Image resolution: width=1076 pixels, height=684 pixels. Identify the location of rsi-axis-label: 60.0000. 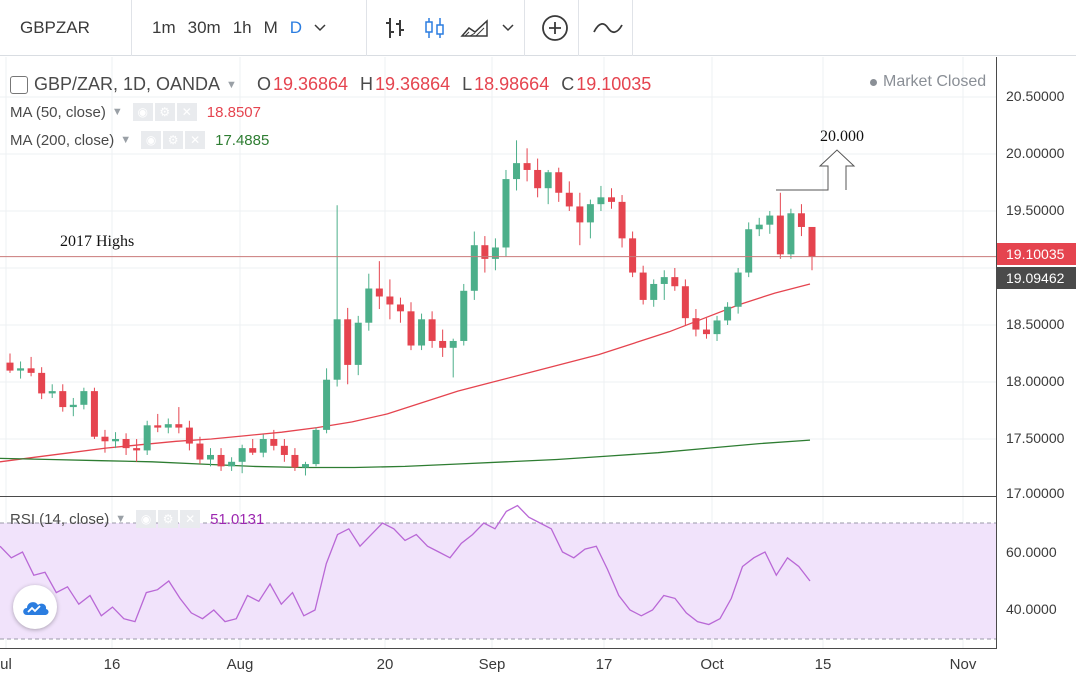
(1031, 552).